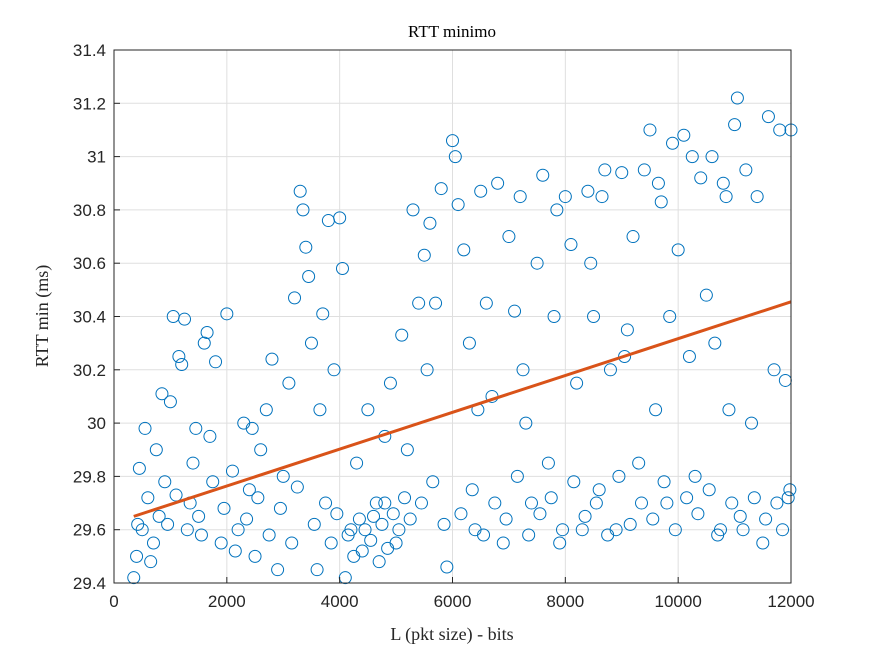 Image resolution: width=875 pixels, height=661 pixels. Describe the element at coordinates (89, 583) in the screenshot. I see `y-tick-label: 29.4` at that location.